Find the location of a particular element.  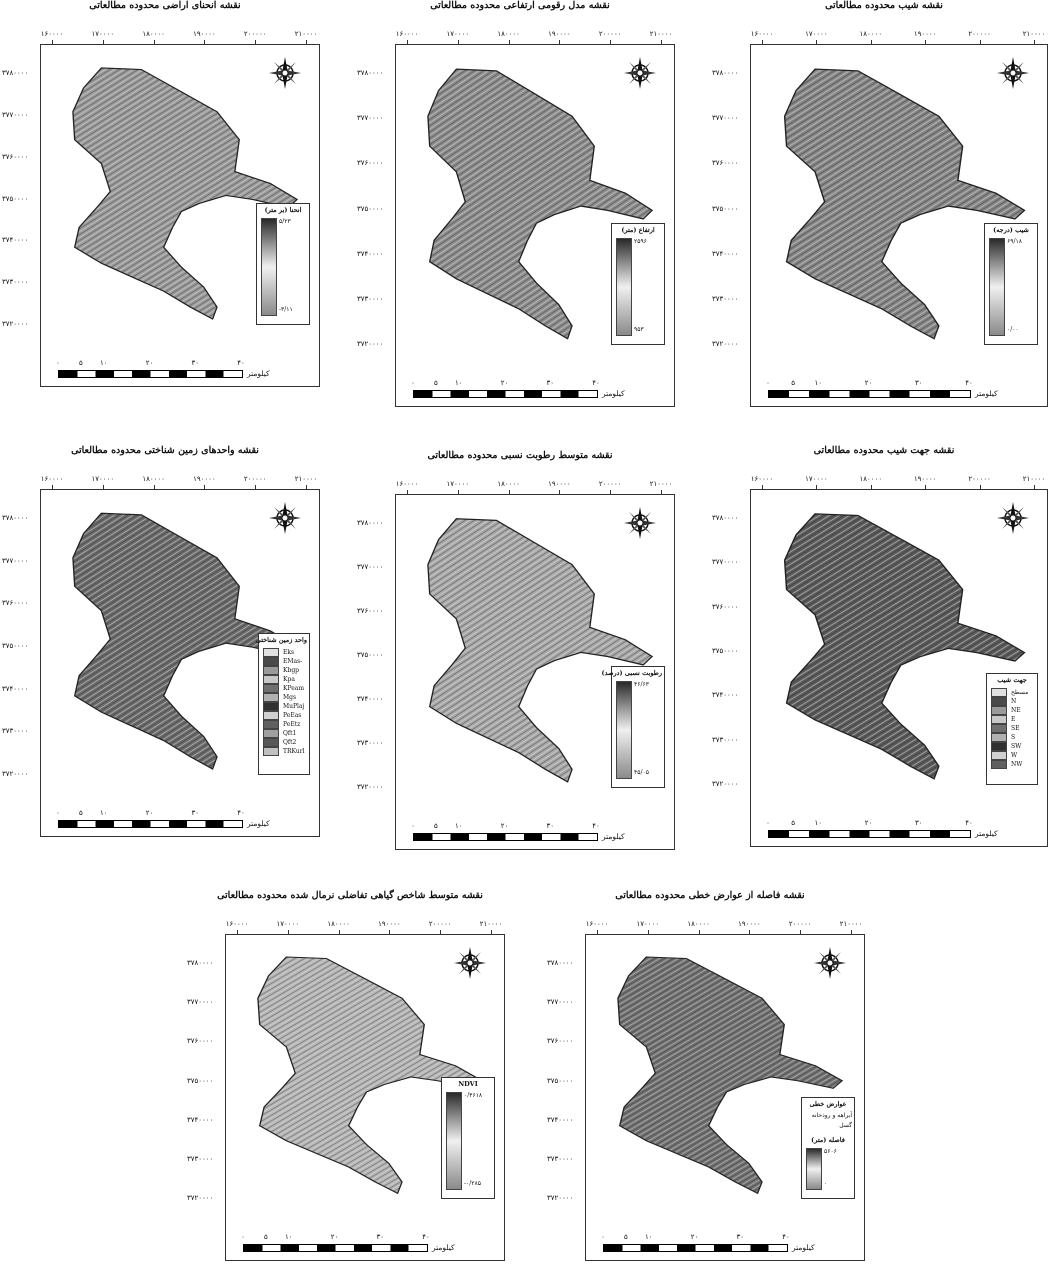

legend-class-label: مسطح is located at coordinates (1020, 692).